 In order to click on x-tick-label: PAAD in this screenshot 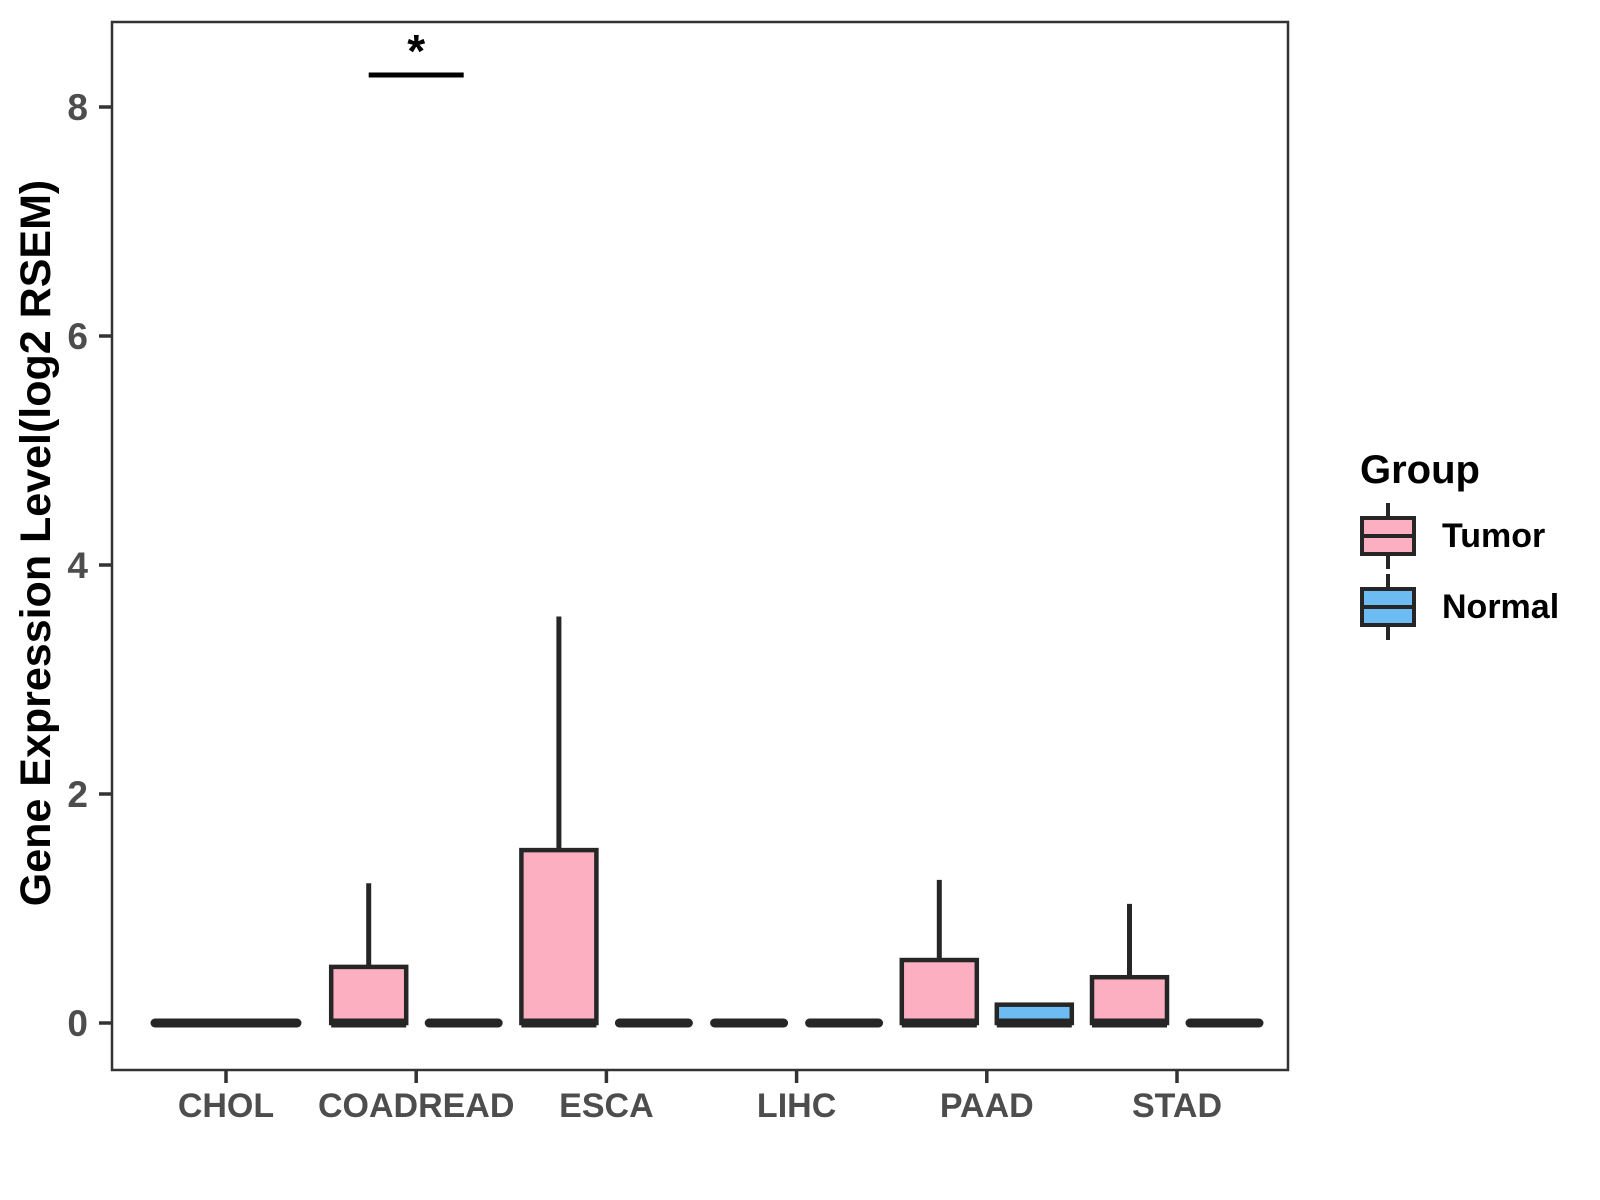, I will do `click(987, 1106)`.